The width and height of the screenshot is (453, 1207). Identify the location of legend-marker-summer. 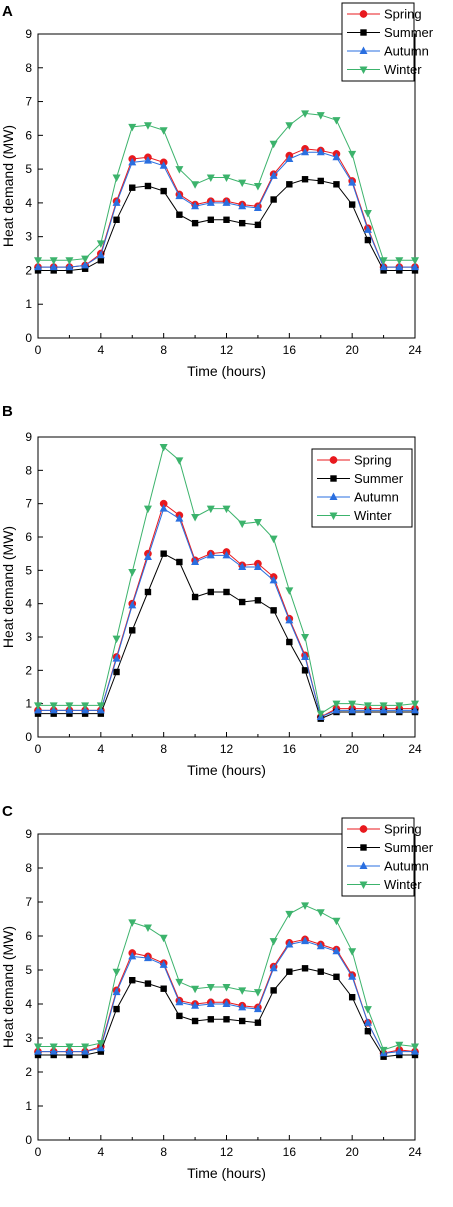
(333, 478).